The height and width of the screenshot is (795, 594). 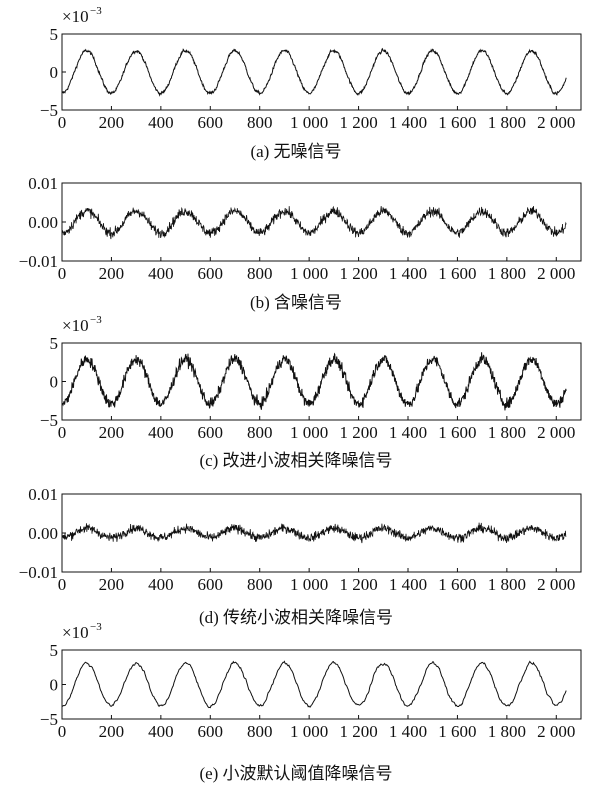 What do you see at coordinates (295, 151) in the screenshot?
I see `panel-caption: (a) 无噪信号` at bounding box center [295, 151].